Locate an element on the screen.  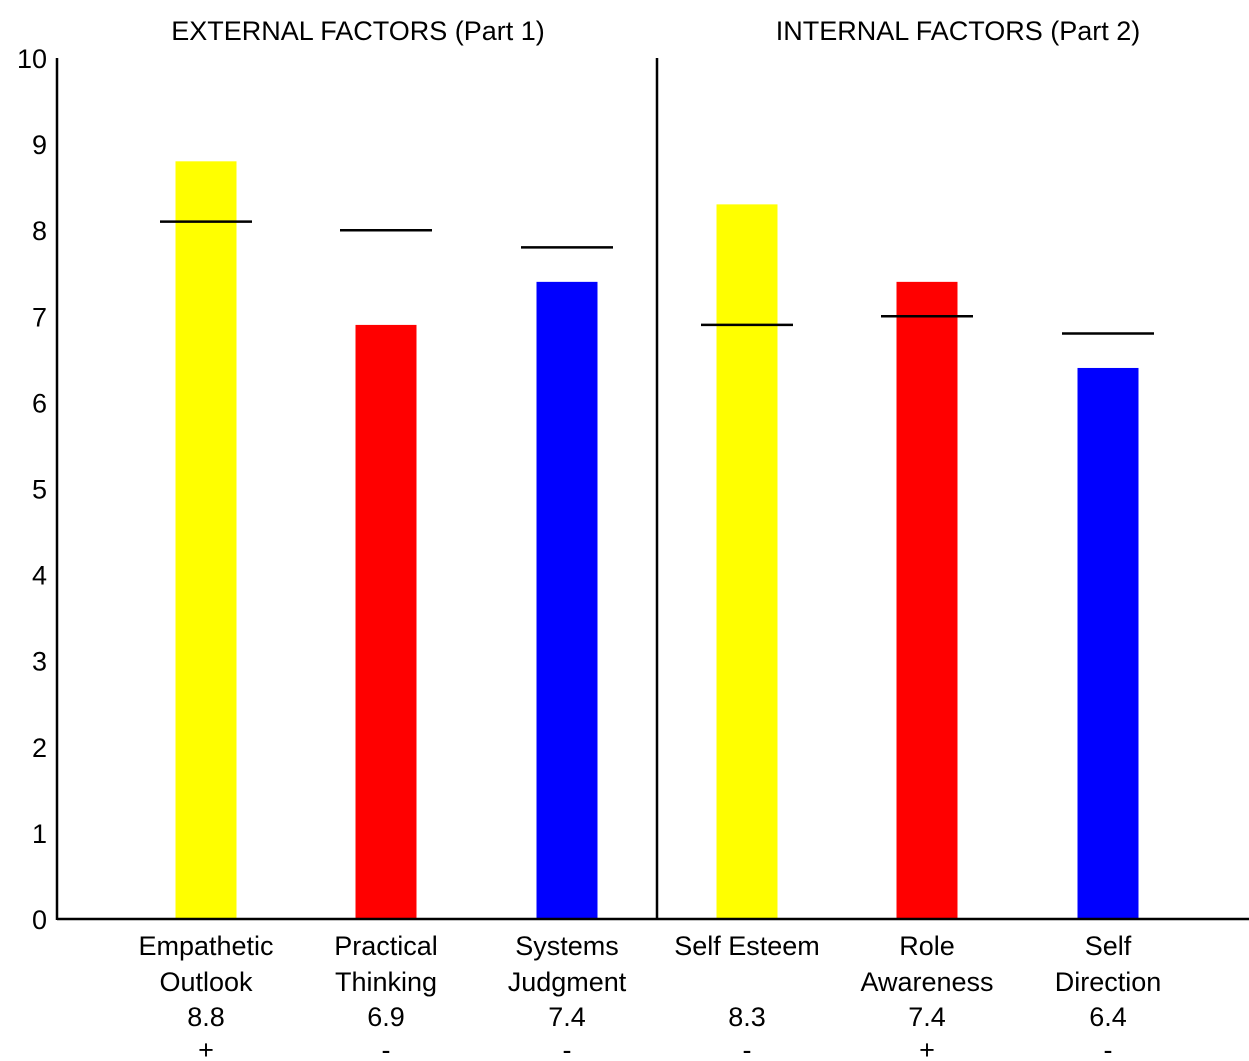
value-label: 6.4 is located at coordinates (1108, 1017).